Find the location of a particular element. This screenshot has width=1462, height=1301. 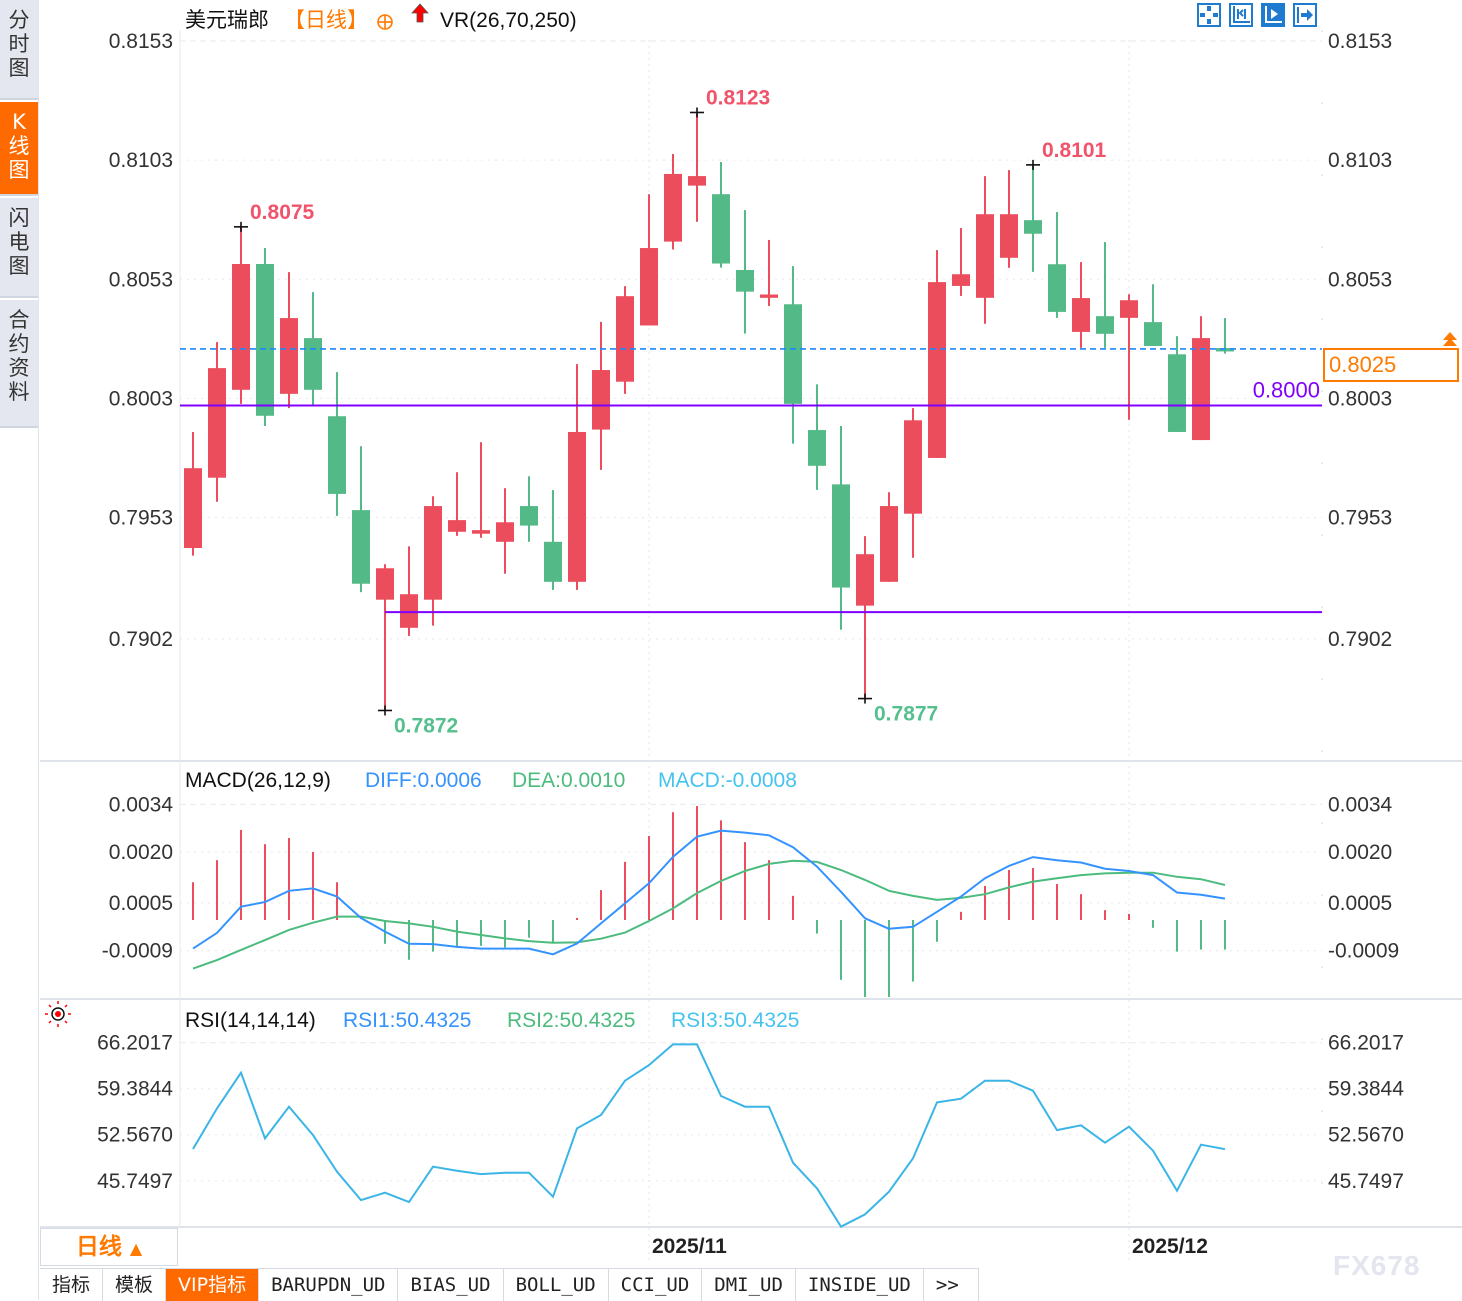

auto-scale-icon is located at coordinates (1273, 15).